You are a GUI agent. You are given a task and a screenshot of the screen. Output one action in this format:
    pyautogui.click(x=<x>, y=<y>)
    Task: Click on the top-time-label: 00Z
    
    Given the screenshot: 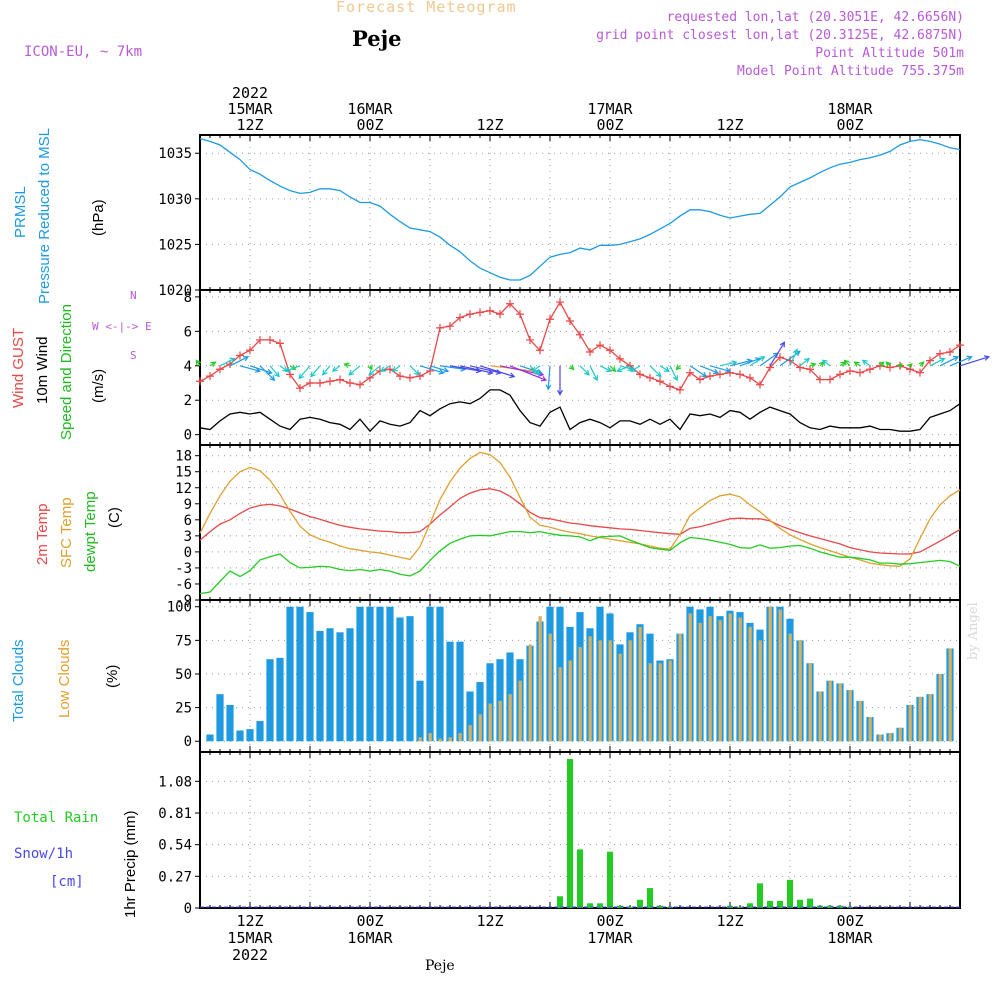 What is the action you would take?
    pyautogui.click(x=849, y=125)
    